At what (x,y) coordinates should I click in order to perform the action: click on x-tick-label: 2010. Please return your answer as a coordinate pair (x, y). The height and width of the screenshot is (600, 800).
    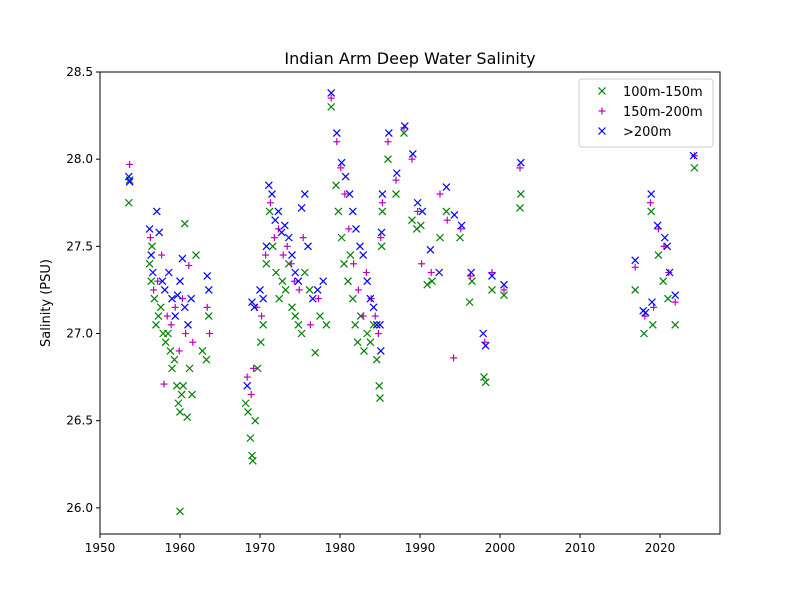
    Looking at the image, I should click on (580, 548).